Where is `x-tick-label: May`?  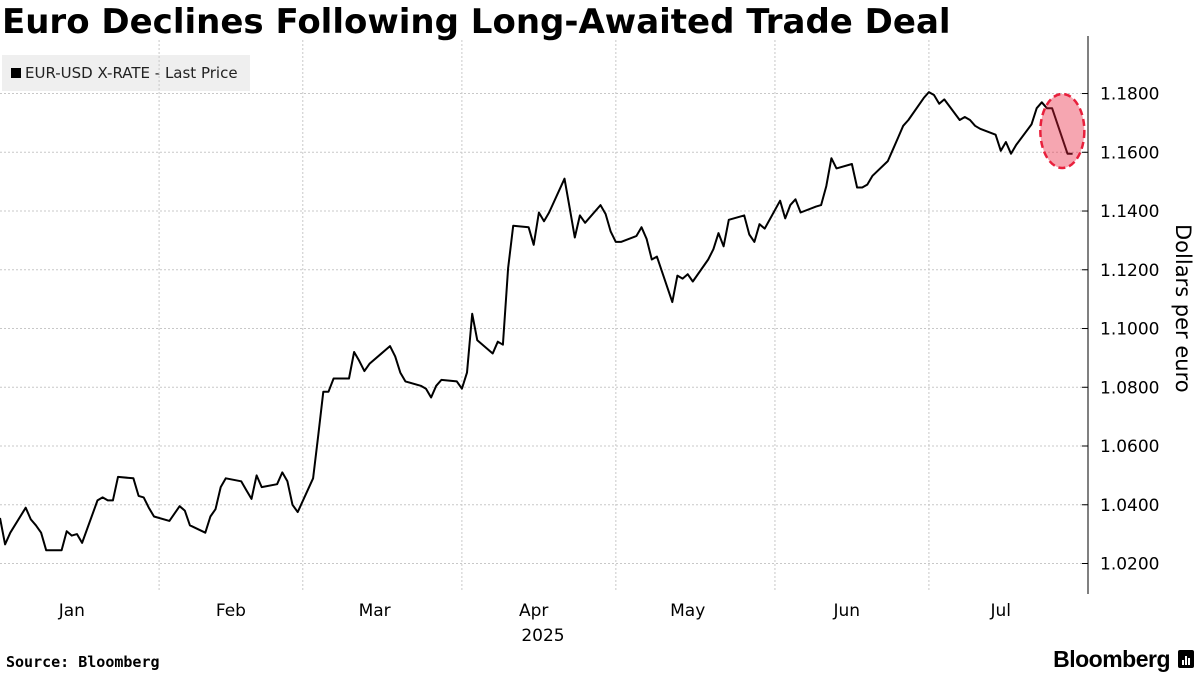
x-tick-label: May is located at coordinates (687, 611).